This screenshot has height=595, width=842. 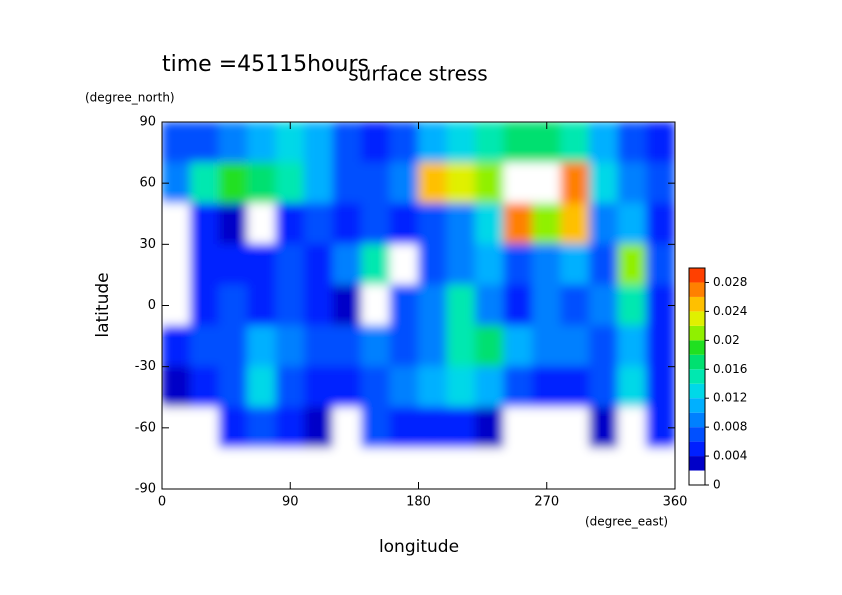 What do you see at coordinates (730, 398) in the screenshot?
I see `colorbar-tick-label: 0.012` at bounding box center [730, 398].